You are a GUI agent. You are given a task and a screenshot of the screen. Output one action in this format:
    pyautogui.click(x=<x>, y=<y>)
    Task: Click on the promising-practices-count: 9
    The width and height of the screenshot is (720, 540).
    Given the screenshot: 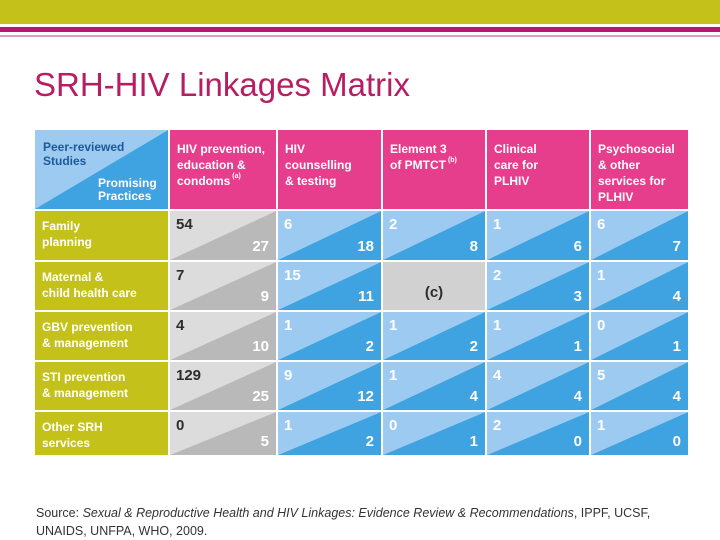 What is the action you would take?
    pyautogui.click(x=264, y=296)
    